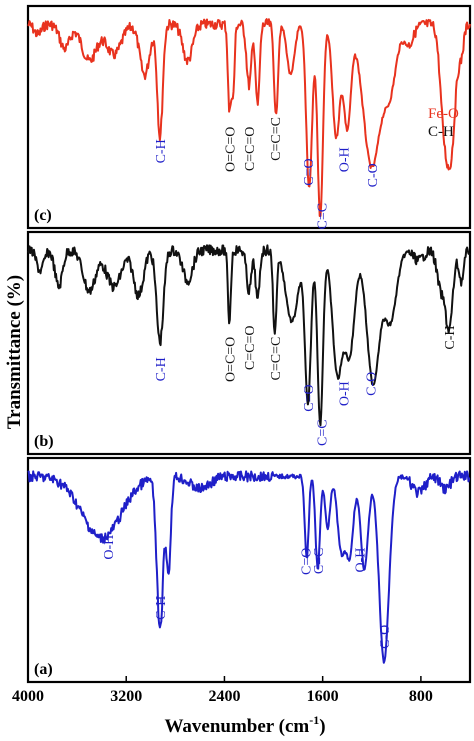 This screenshot has height=741, width=474. Describe the element at coordinates (44, 441) in the screenshot. I see `panel-label-b: (b)` at that location.